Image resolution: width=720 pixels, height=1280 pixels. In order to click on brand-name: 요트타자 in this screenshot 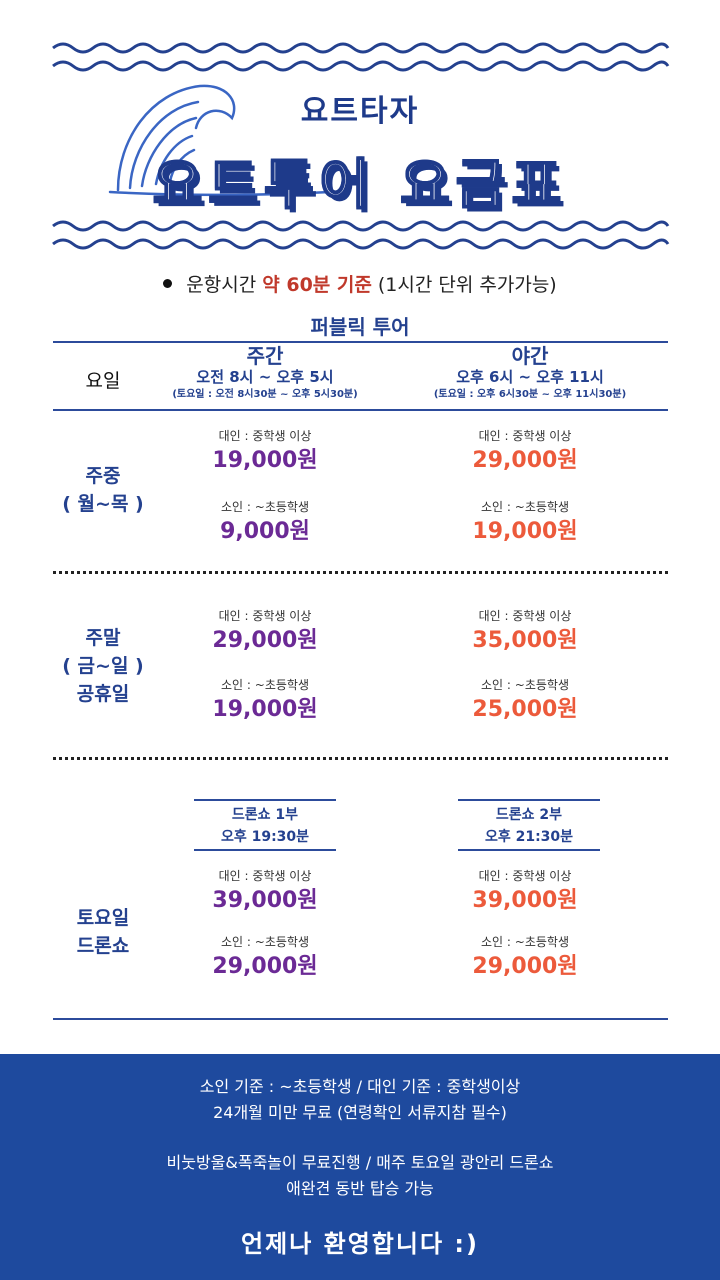, I will do `click(360, 111)`.